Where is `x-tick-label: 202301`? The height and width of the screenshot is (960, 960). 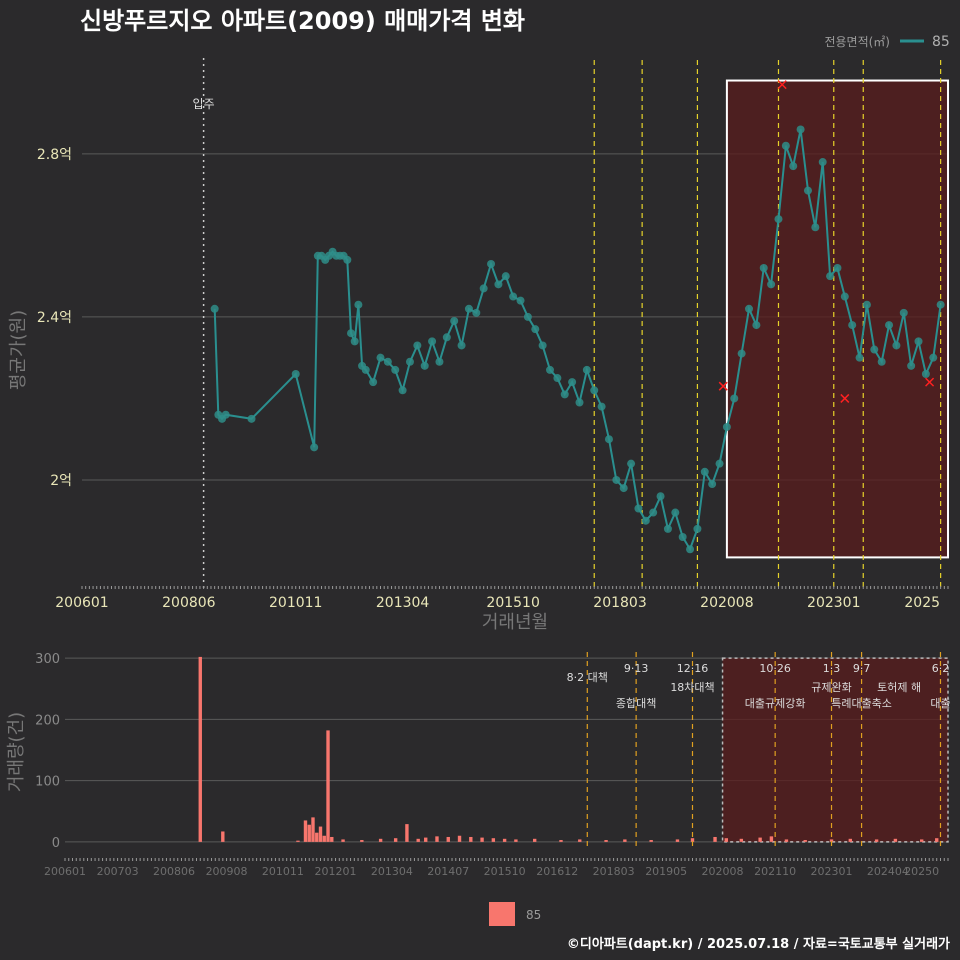
x-tick-label: 202301 is located at coordinates (832, 871).